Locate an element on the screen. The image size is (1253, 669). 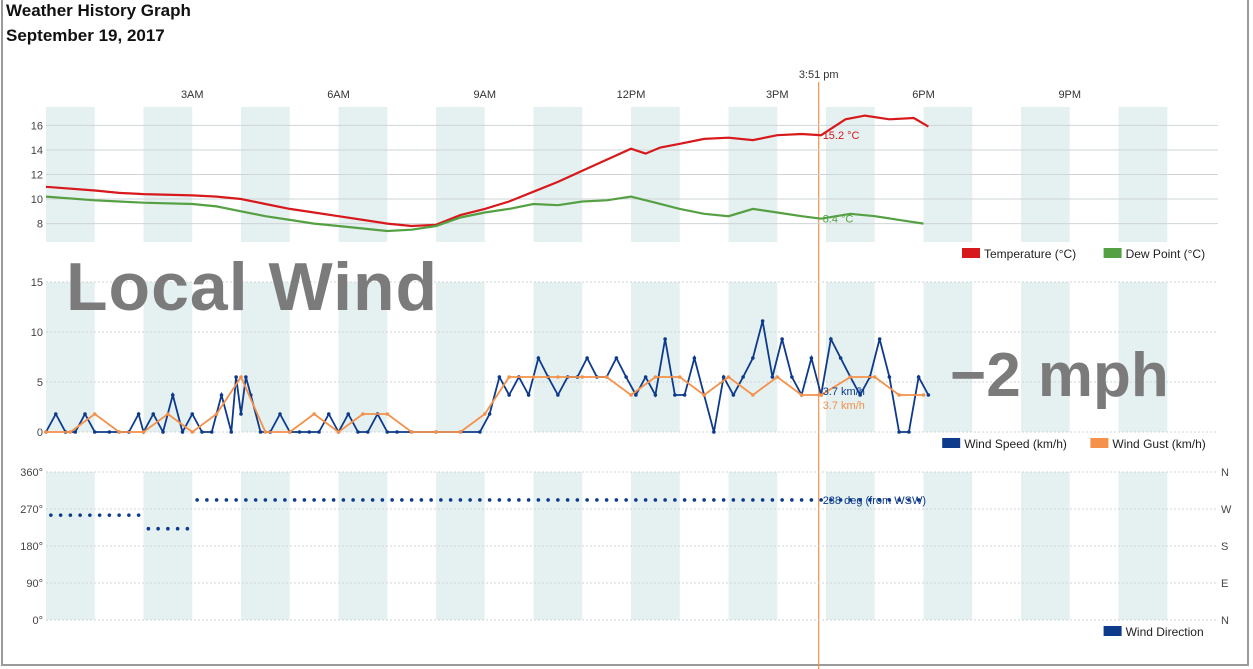
y-tick-0-2: 12 is located at coordinates (37, 176).